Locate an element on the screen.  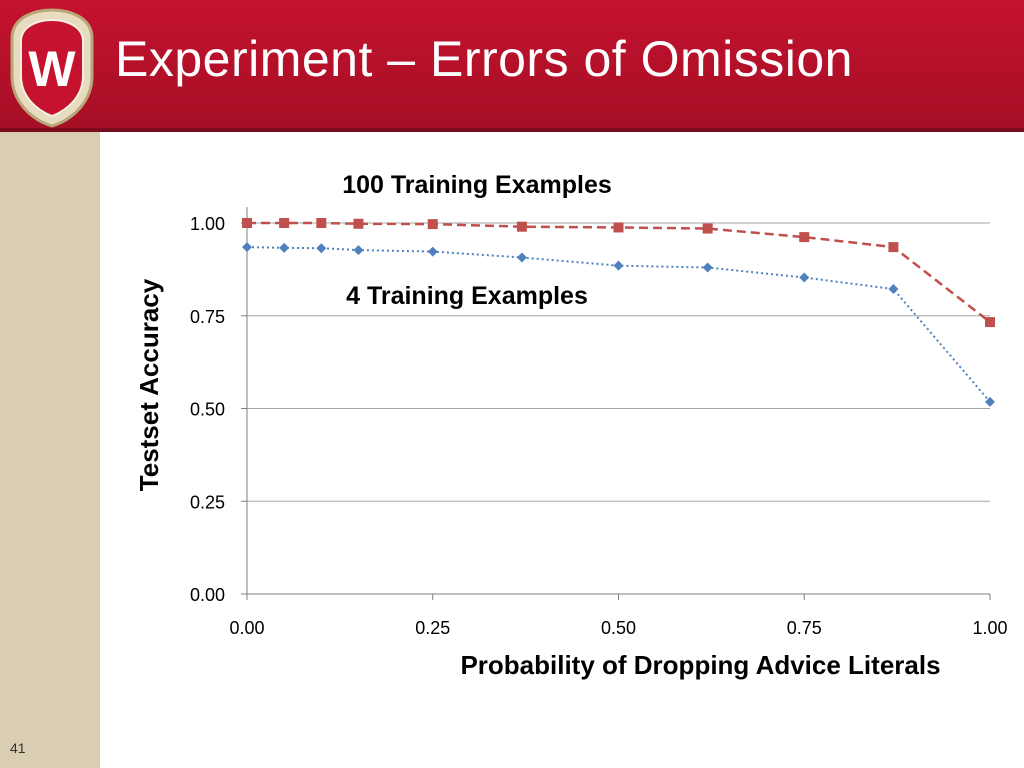
y-tick-label: 0.25 is located at coordinates (207, 502).